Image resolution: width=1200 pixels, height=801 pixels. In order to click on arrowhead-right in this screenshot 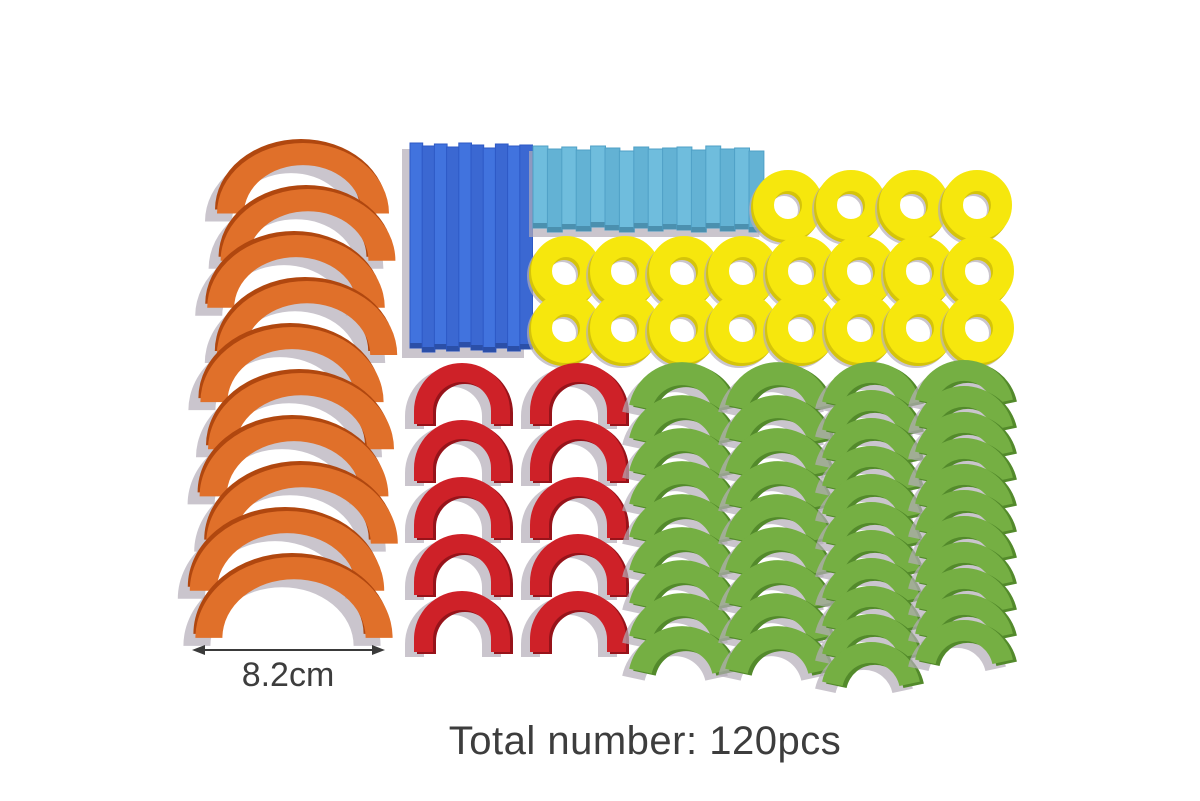, I will do `click(378, 650)`.